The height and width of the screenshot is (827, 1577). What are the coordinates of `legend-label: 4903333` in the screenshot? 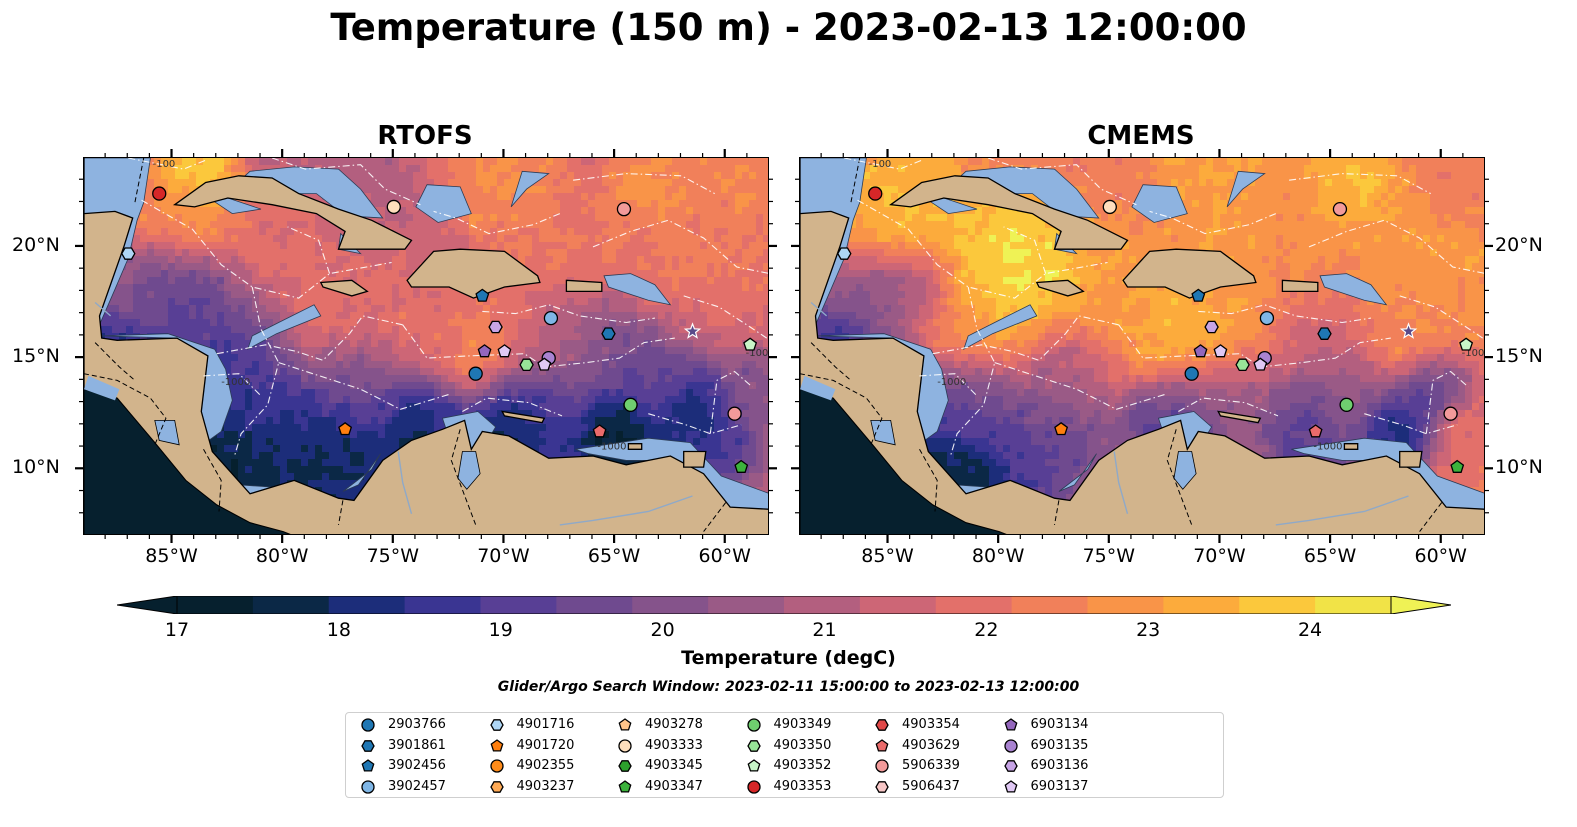 It's located at (674, 745).